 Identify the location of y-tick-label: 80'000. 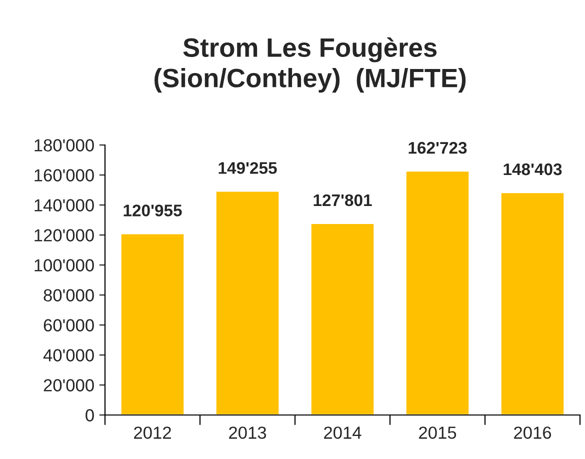
(69, 295).